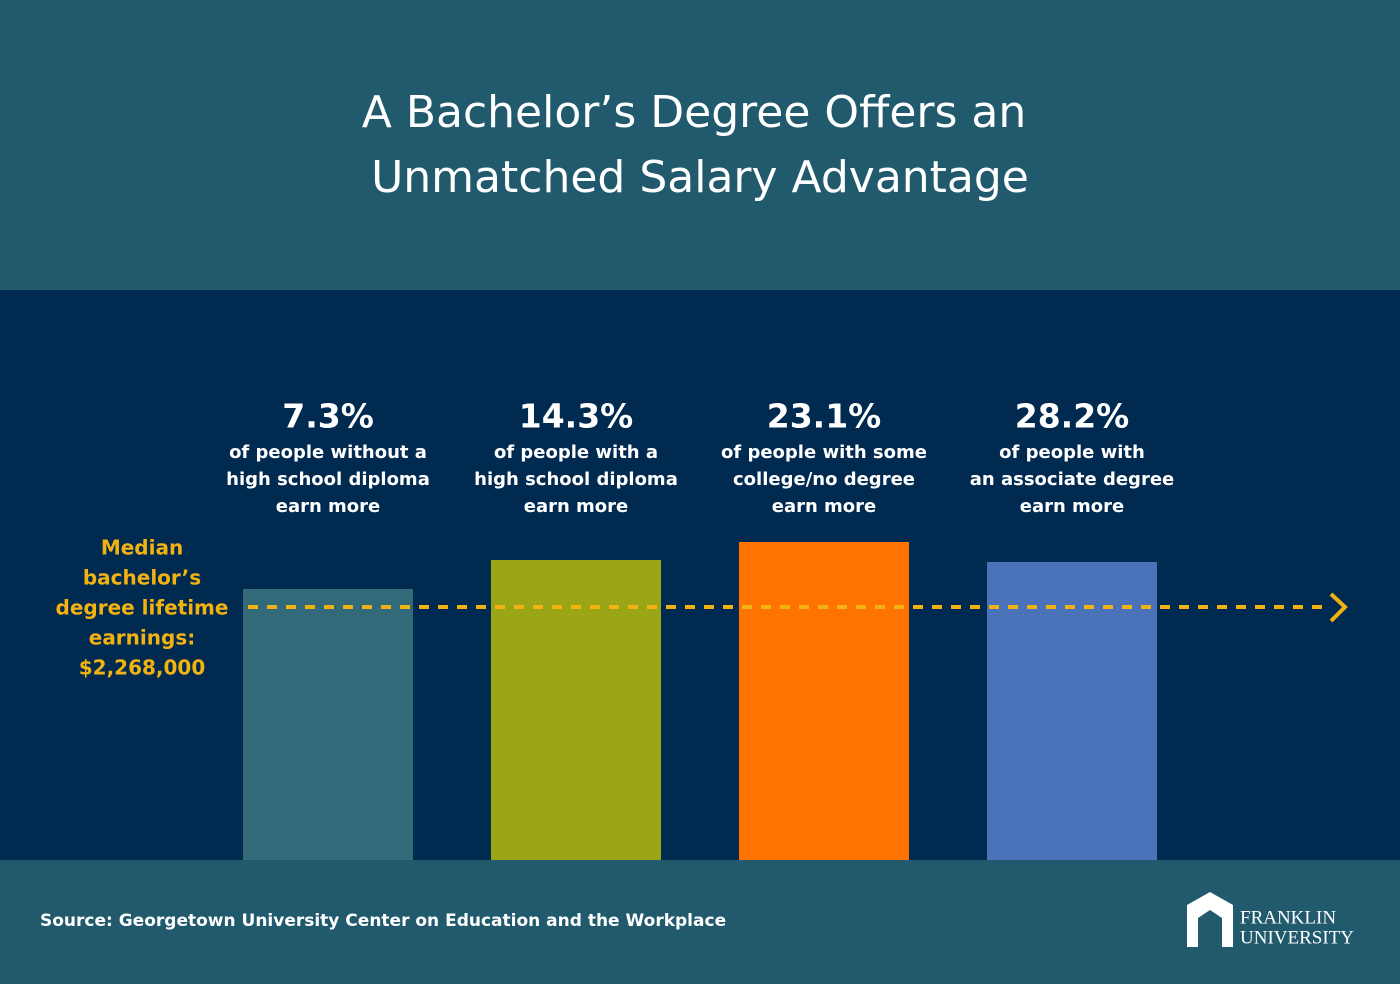 Image resolution: width=1400 pixels, height=984 pixels. What do you see at coordinates (824, 479) in the screenshot?
I see `column-caption: college/no degree` at bounding box center [824, 479].